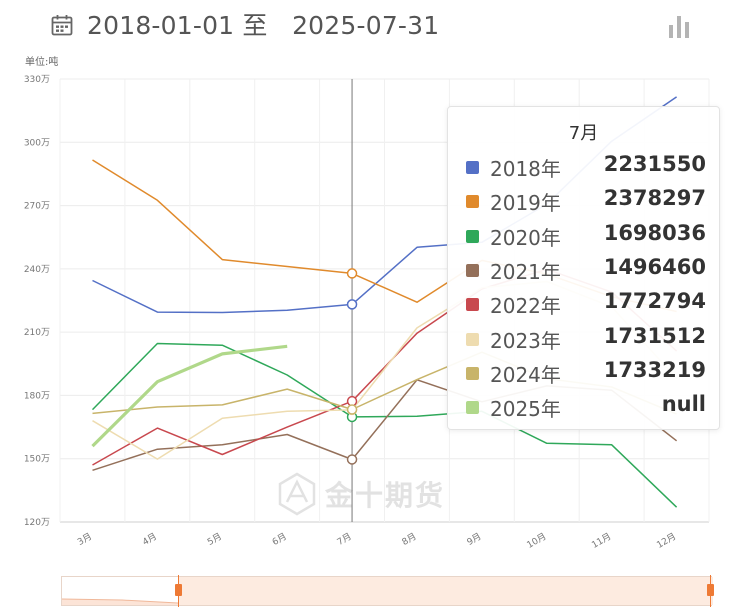 This screenshot has height=616, width=741. Describe the element at coordinates (189, 396) in the screenshot. I see `series-line` at that location.